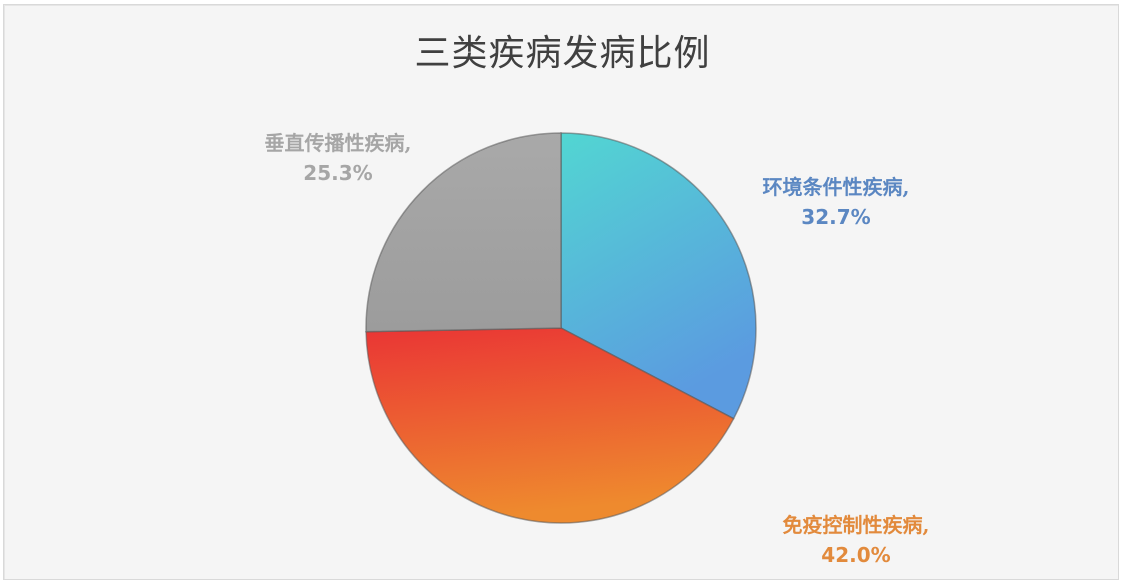 This screenshot has width=1125, height=585. What do you see at coordinates (550, 425) in the screenshot?
I see `pie-slice-immune-control` at bounding box center [550, 425].